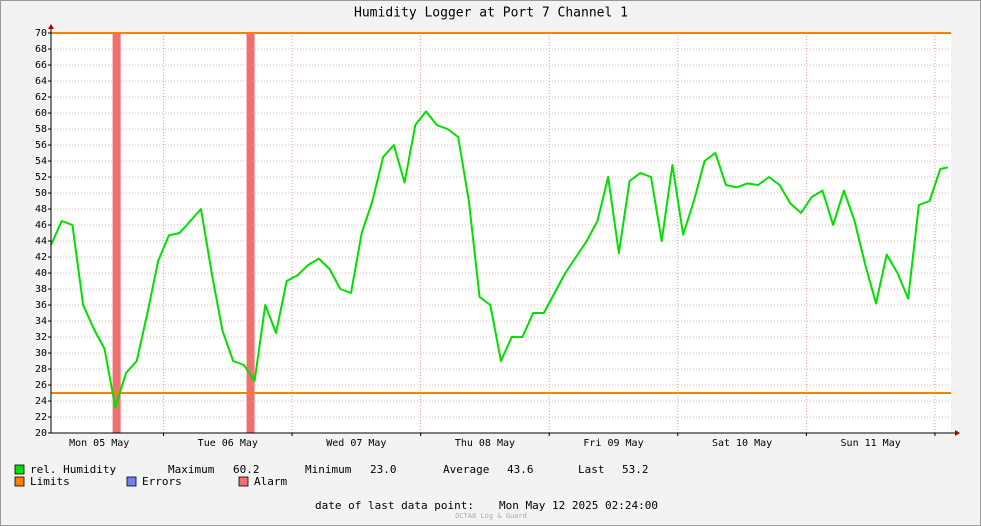 This screenshot has width=981, height=526. What do you see at coordinates (41, 401) in the screenshot?
I see `y-tick-label: 24` at bounding box center [41, 401].